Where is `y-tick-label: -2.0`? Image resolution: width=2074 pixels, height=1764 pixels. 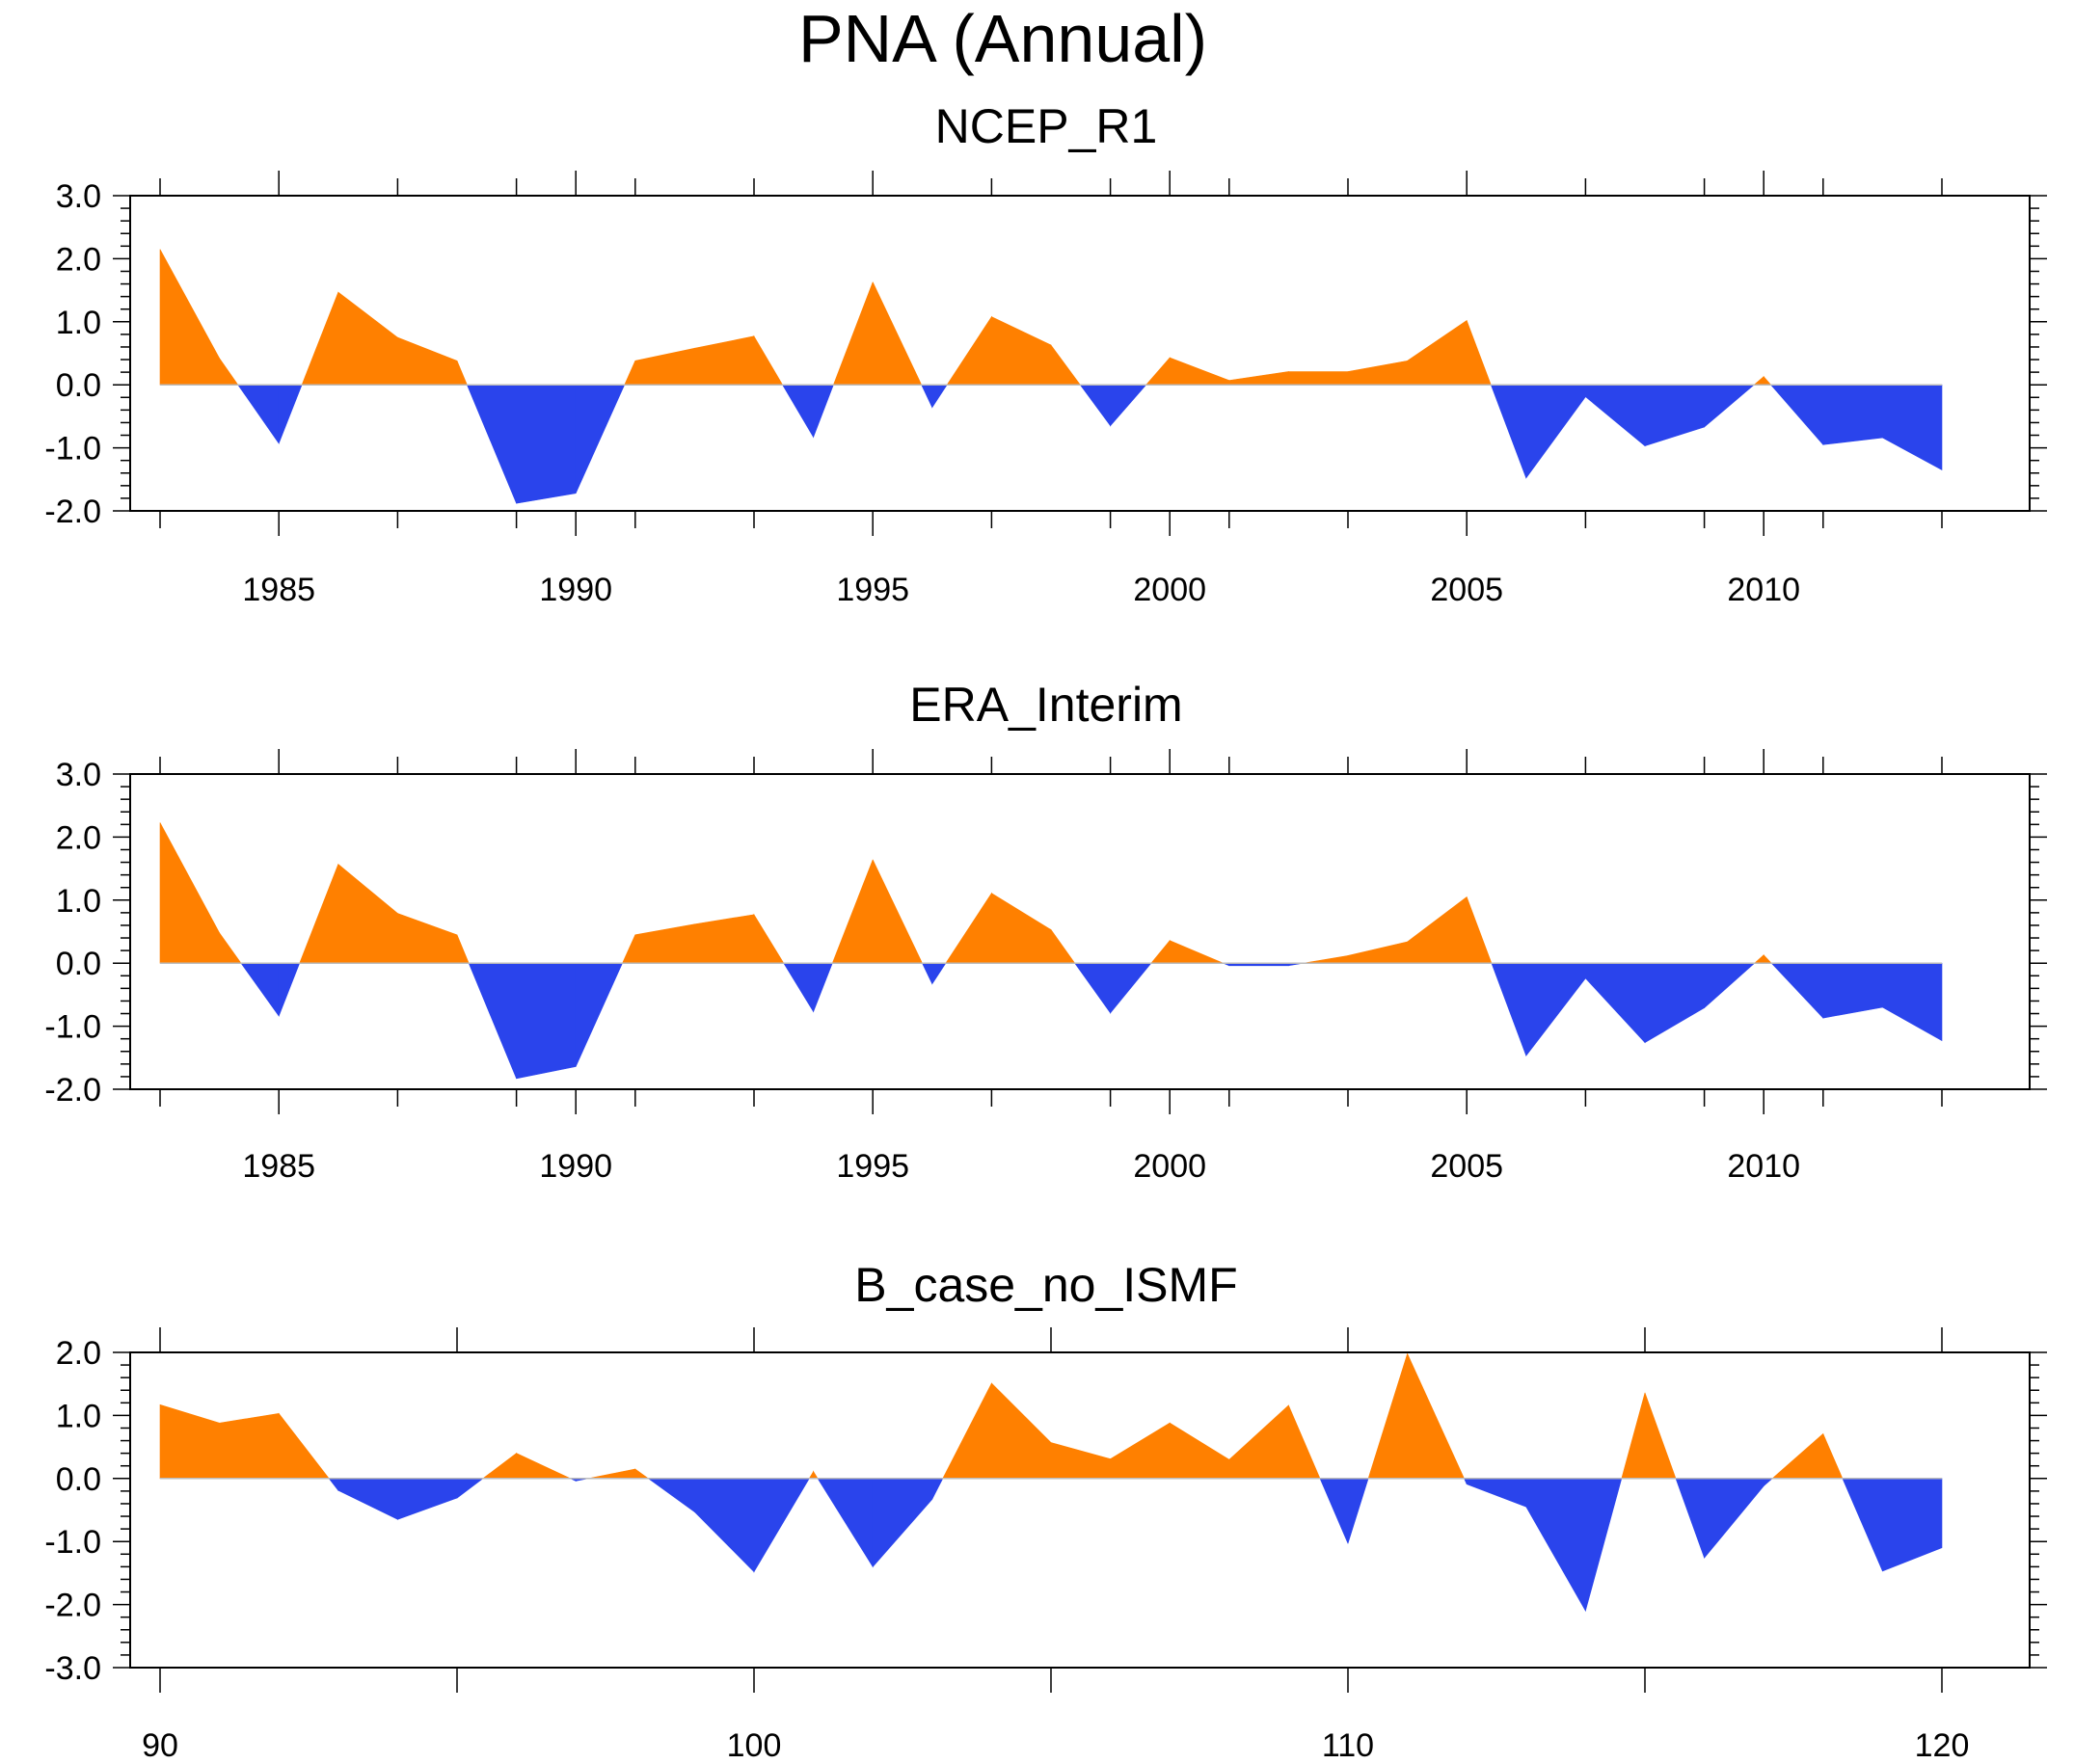 y-tick-label: -2.0 is located at coordinates (73, 1606).